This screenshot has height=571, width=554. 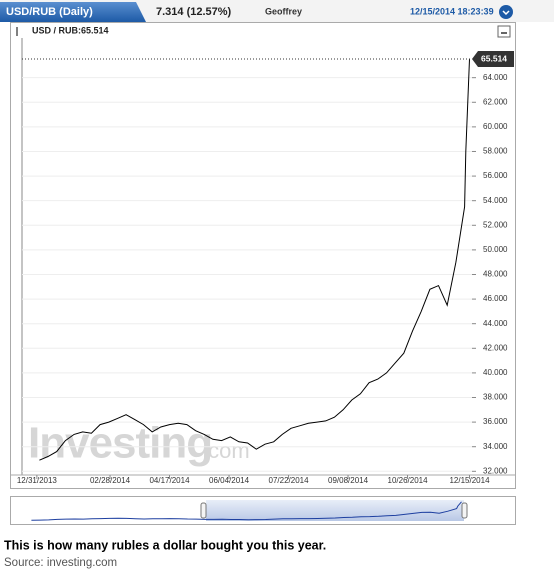 I want to click on x-tick-label: 02/28/2014, so click(x=110, y=480).